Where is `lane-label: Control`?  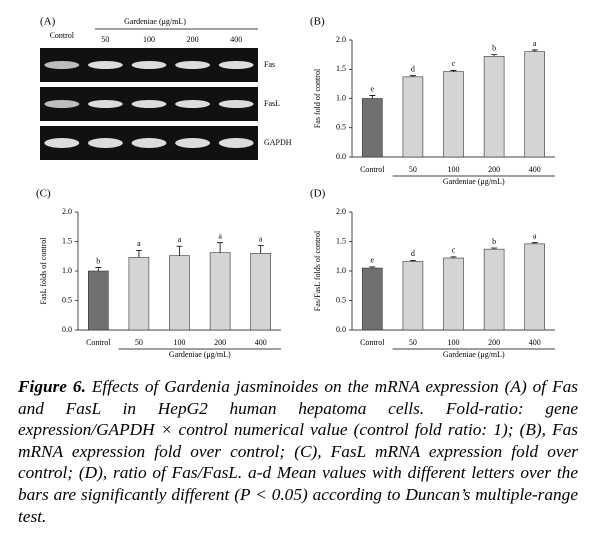 lane-label: Control is located at coordinates (62, 35).